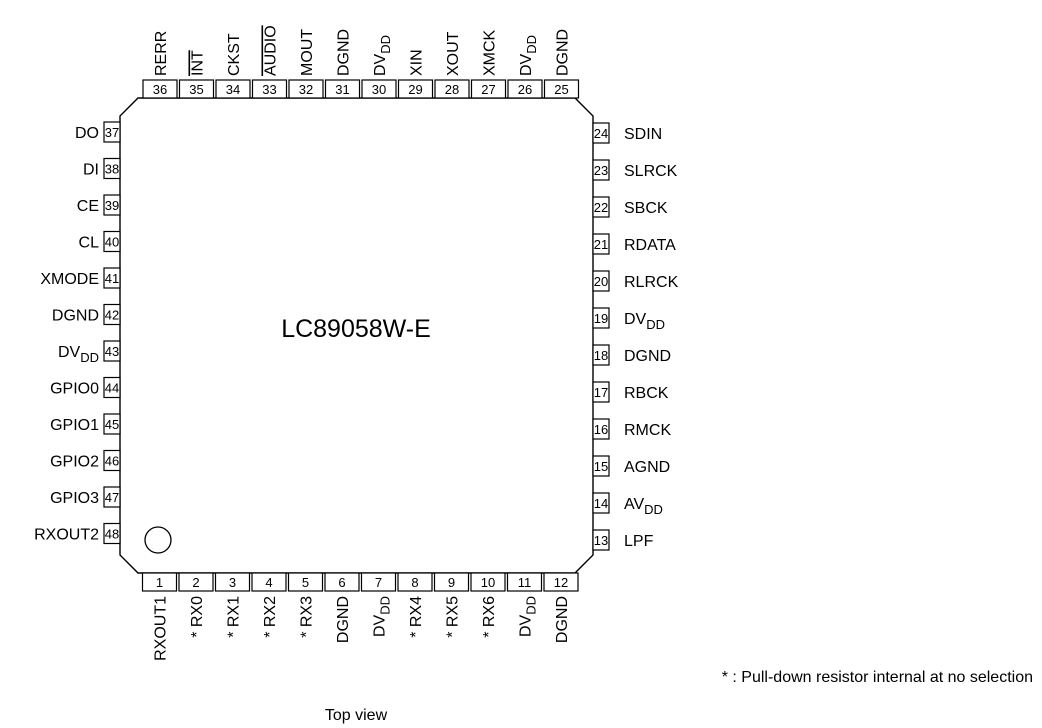 The height and width of the screenshot is (728, 1042). Describe the element at coordinates (112, 278) in the screenshot. I see `pin-41-box` at that location.